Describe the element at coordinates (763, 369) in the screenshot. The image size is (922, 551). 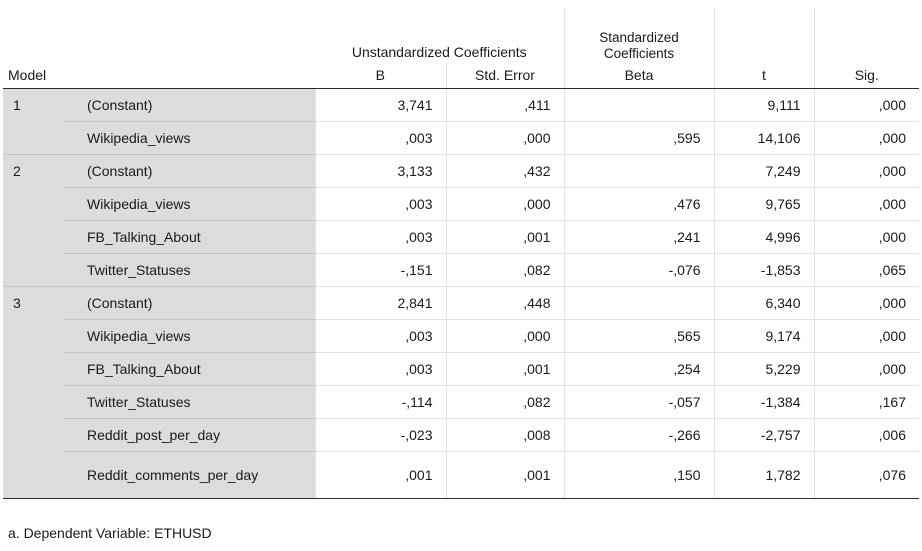
I see `cell-t: 5,229` at that location.